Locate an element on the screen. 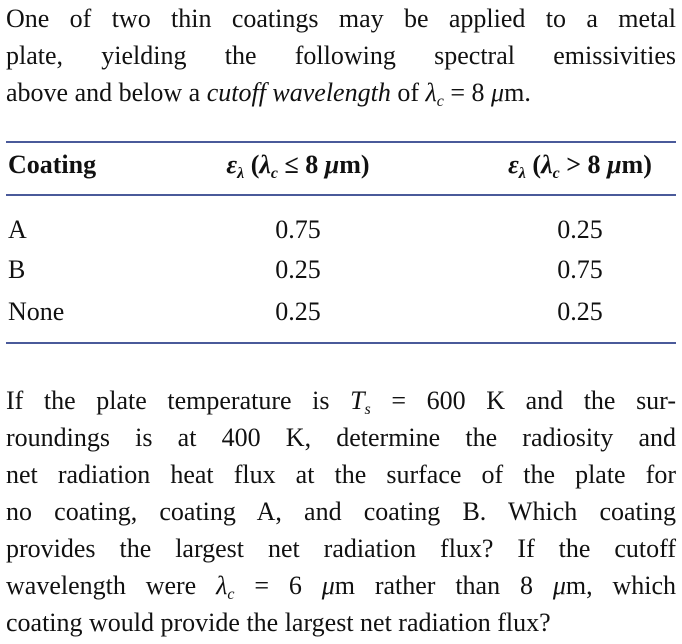  text: = 600 K and the sur- is located at coordinates (523, 400).